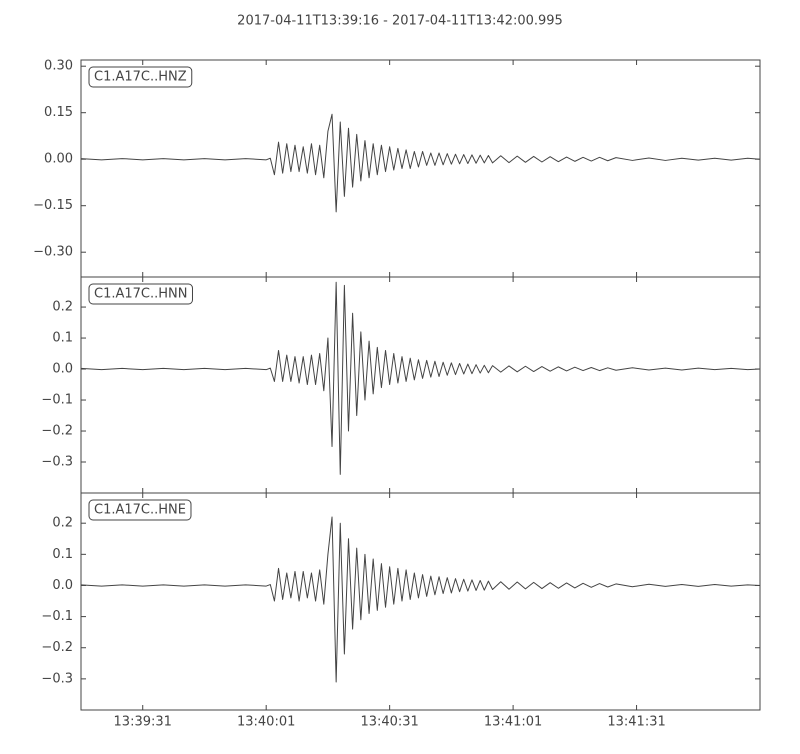  What do you see at coordinates (389, 722) in the screenshot?
I see `x-tick-label: 13:40:31` at bounding box center [389, 722].